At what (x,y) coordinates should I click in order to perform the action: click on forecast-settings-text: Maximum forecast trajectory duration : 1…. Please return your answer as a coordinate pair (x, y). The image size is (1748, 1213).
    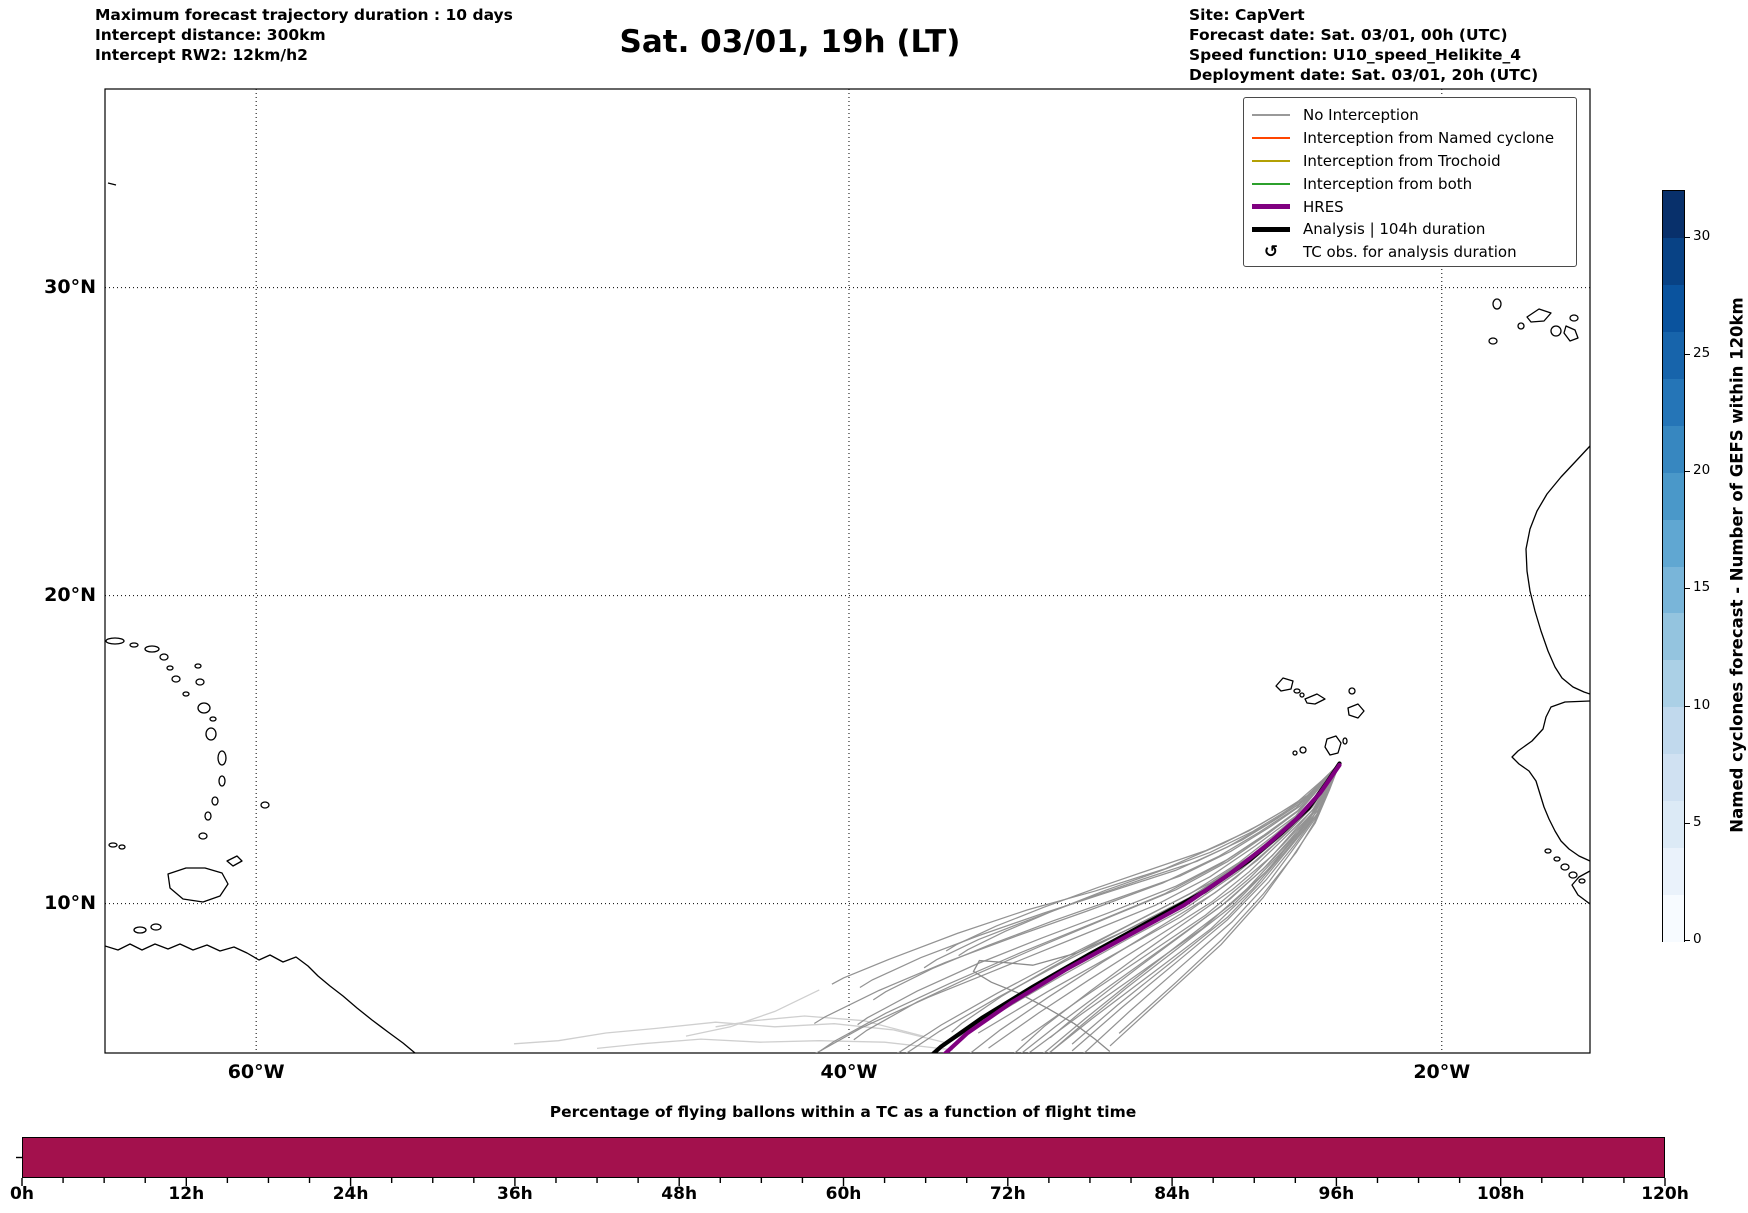
    Looking at the image, I should click on (304, 35).